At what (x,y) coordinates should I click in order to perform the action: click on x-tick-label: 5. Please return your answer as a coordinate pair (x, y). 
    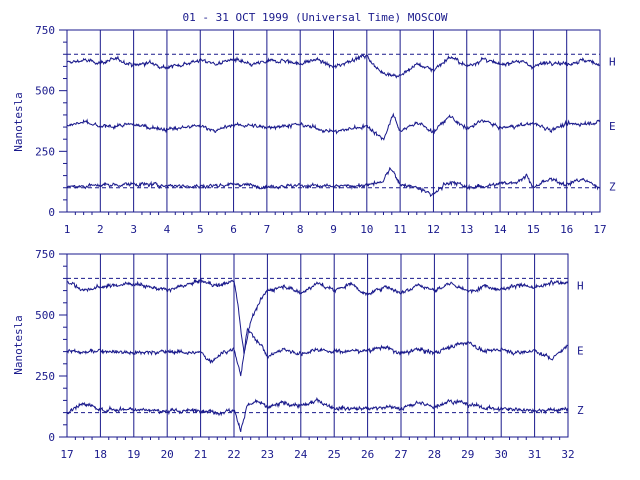
    Looking at the image, I should click on (200, 229).